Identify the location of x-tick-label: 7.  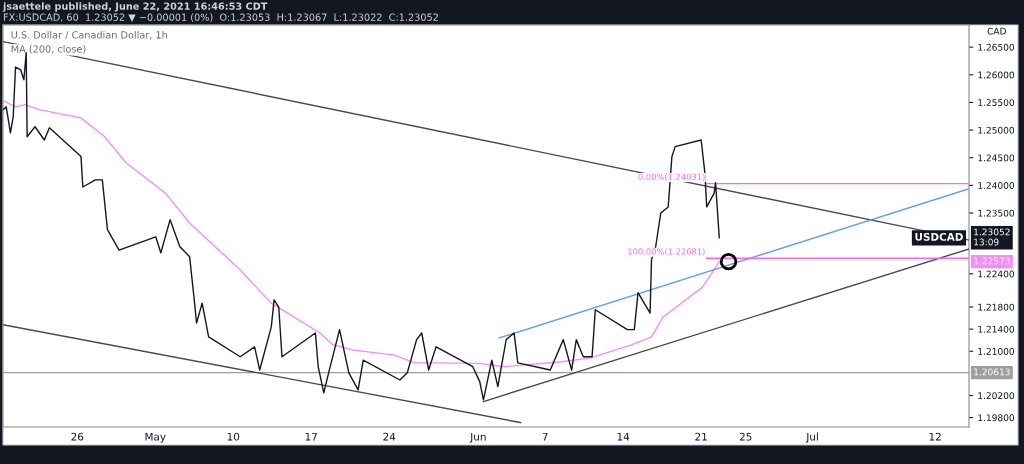
(545, 436).